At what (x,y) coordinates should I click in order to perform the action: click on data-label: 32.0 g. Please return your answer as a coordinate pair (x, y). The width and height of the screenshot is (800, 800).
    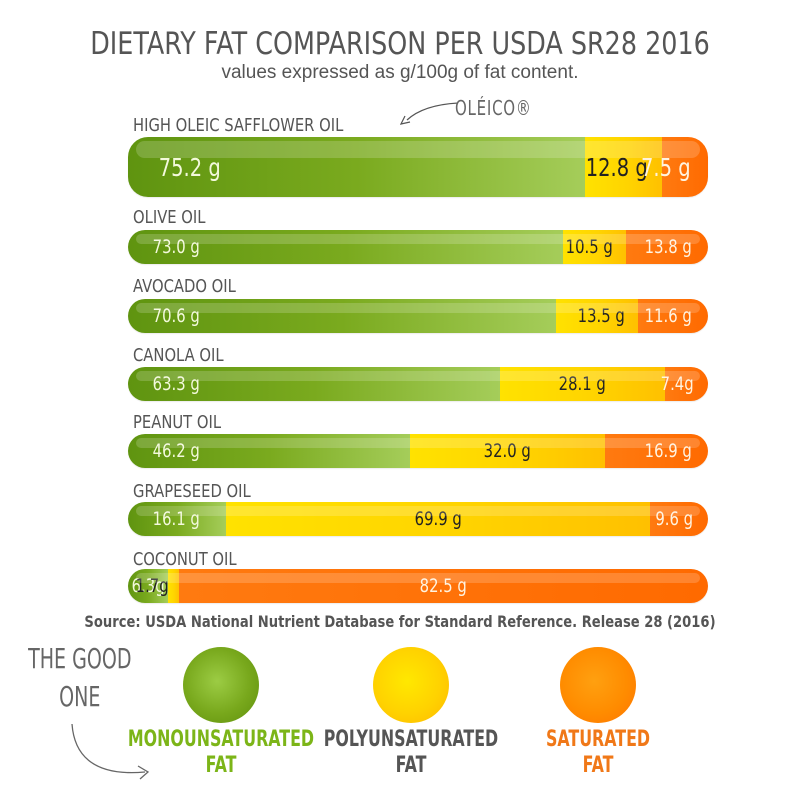
    Looking at the image, I should click on (507, 451).